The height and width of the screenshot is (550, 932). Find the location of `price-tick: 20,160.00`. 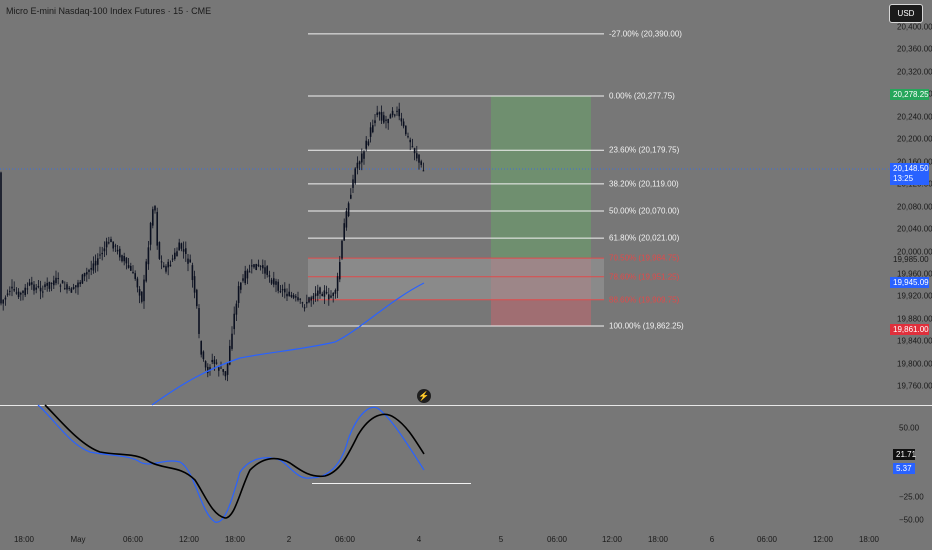

price-tick: 20,160.00 is located at coordinates (914, 162).